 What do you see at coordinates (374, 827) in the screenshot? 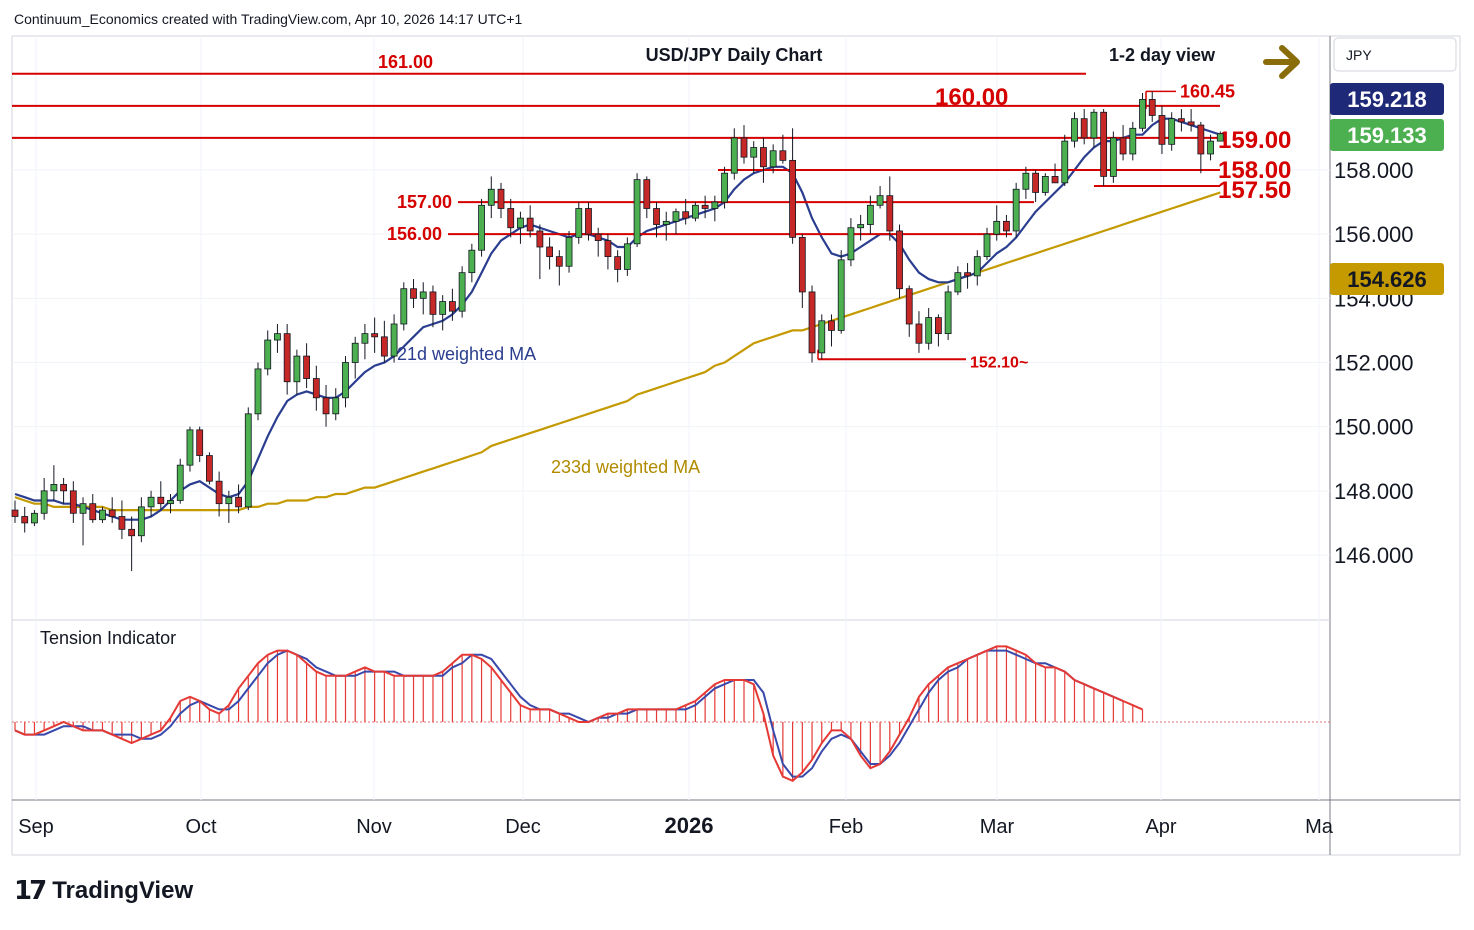
I see `time-tick-label: Nov` at bounding box center [374, 827].